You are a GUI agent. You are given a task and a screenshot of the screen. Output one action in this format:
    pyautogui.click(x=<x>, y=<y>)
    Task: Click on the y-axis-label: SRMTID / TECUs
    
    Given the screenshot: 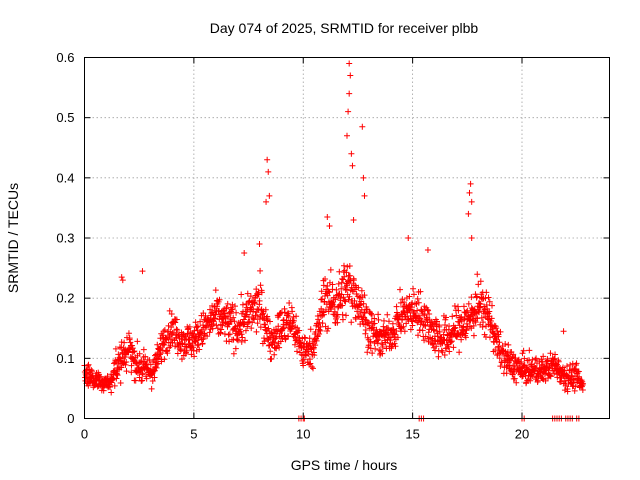 What is the action you would take?
    pyautogui.click(x=13, y=238)
    